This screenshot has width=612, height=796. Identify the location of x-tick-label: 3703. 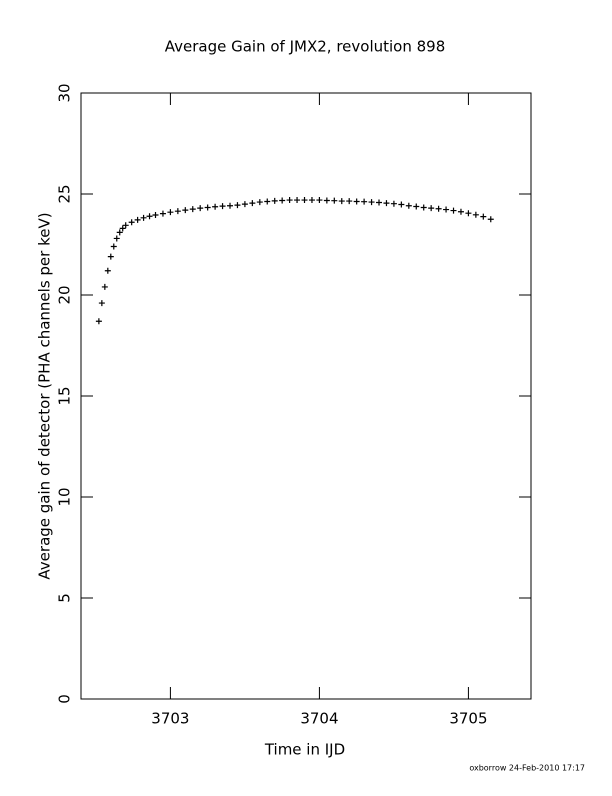
(170, 719).